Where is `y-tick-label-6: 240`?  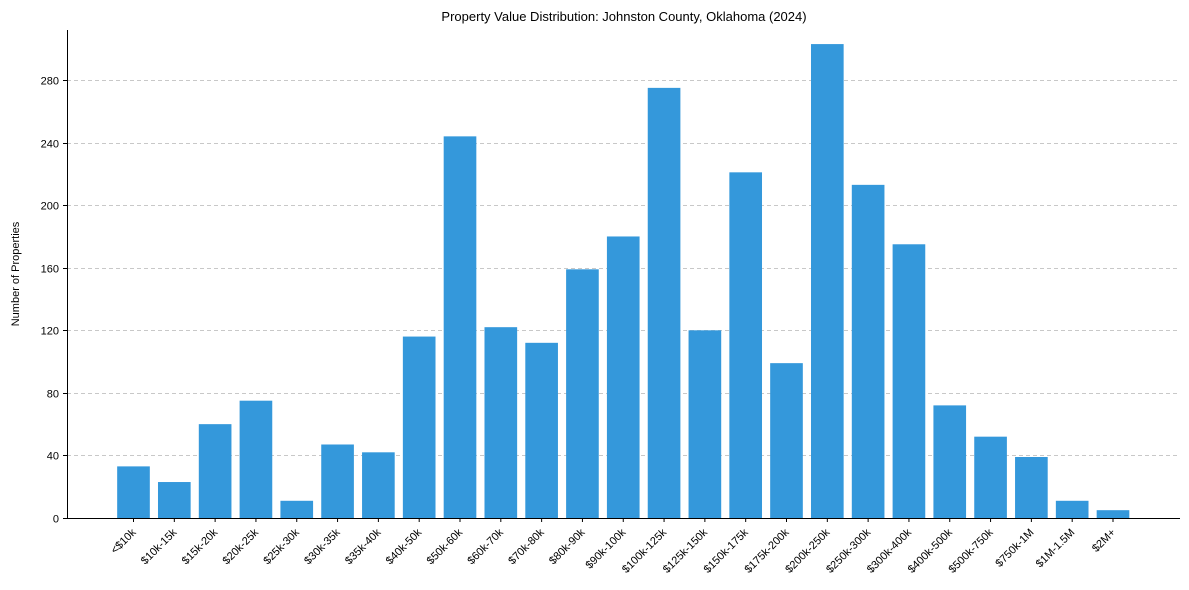 y-tick-label-6: 240 is located at coordinates (50, 145).